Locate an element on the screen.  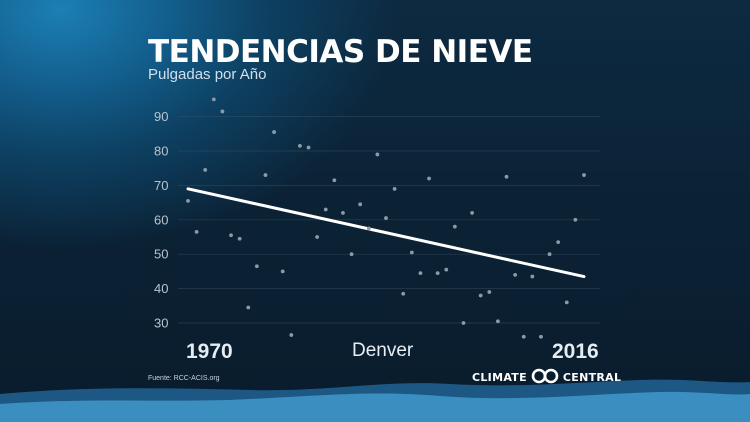
y-tick-label: 70 is located at coordinates (161, 185).